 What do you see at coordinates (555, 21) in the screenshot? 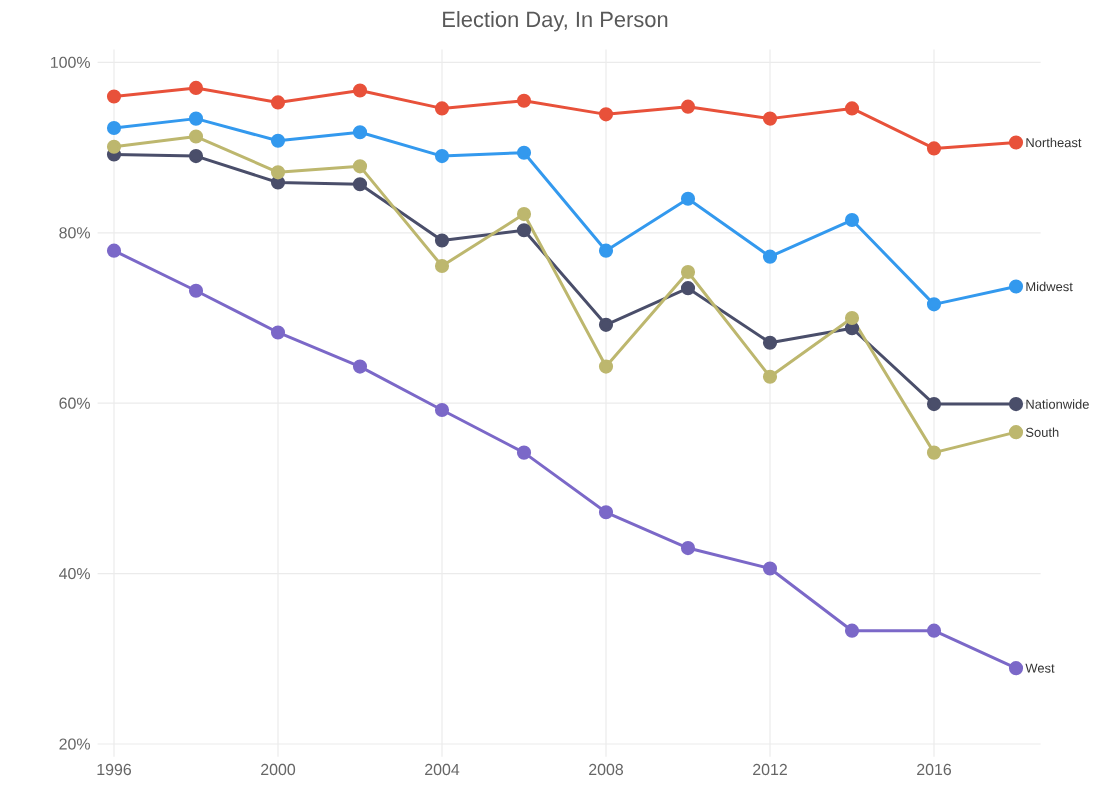
I see `chart-title: Election Day, In Person` at bounding box center [555, 21].